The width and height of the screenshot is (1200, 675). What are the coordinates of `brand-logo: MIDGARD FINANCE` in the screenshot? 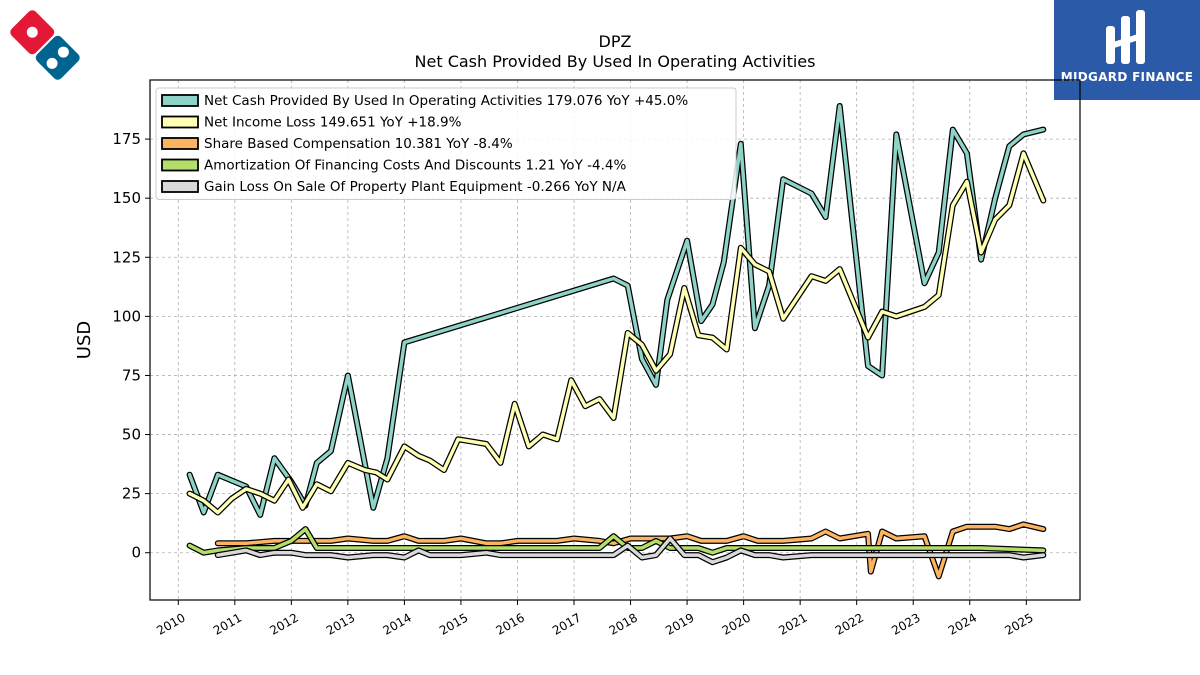 It's located at (1127, 50).